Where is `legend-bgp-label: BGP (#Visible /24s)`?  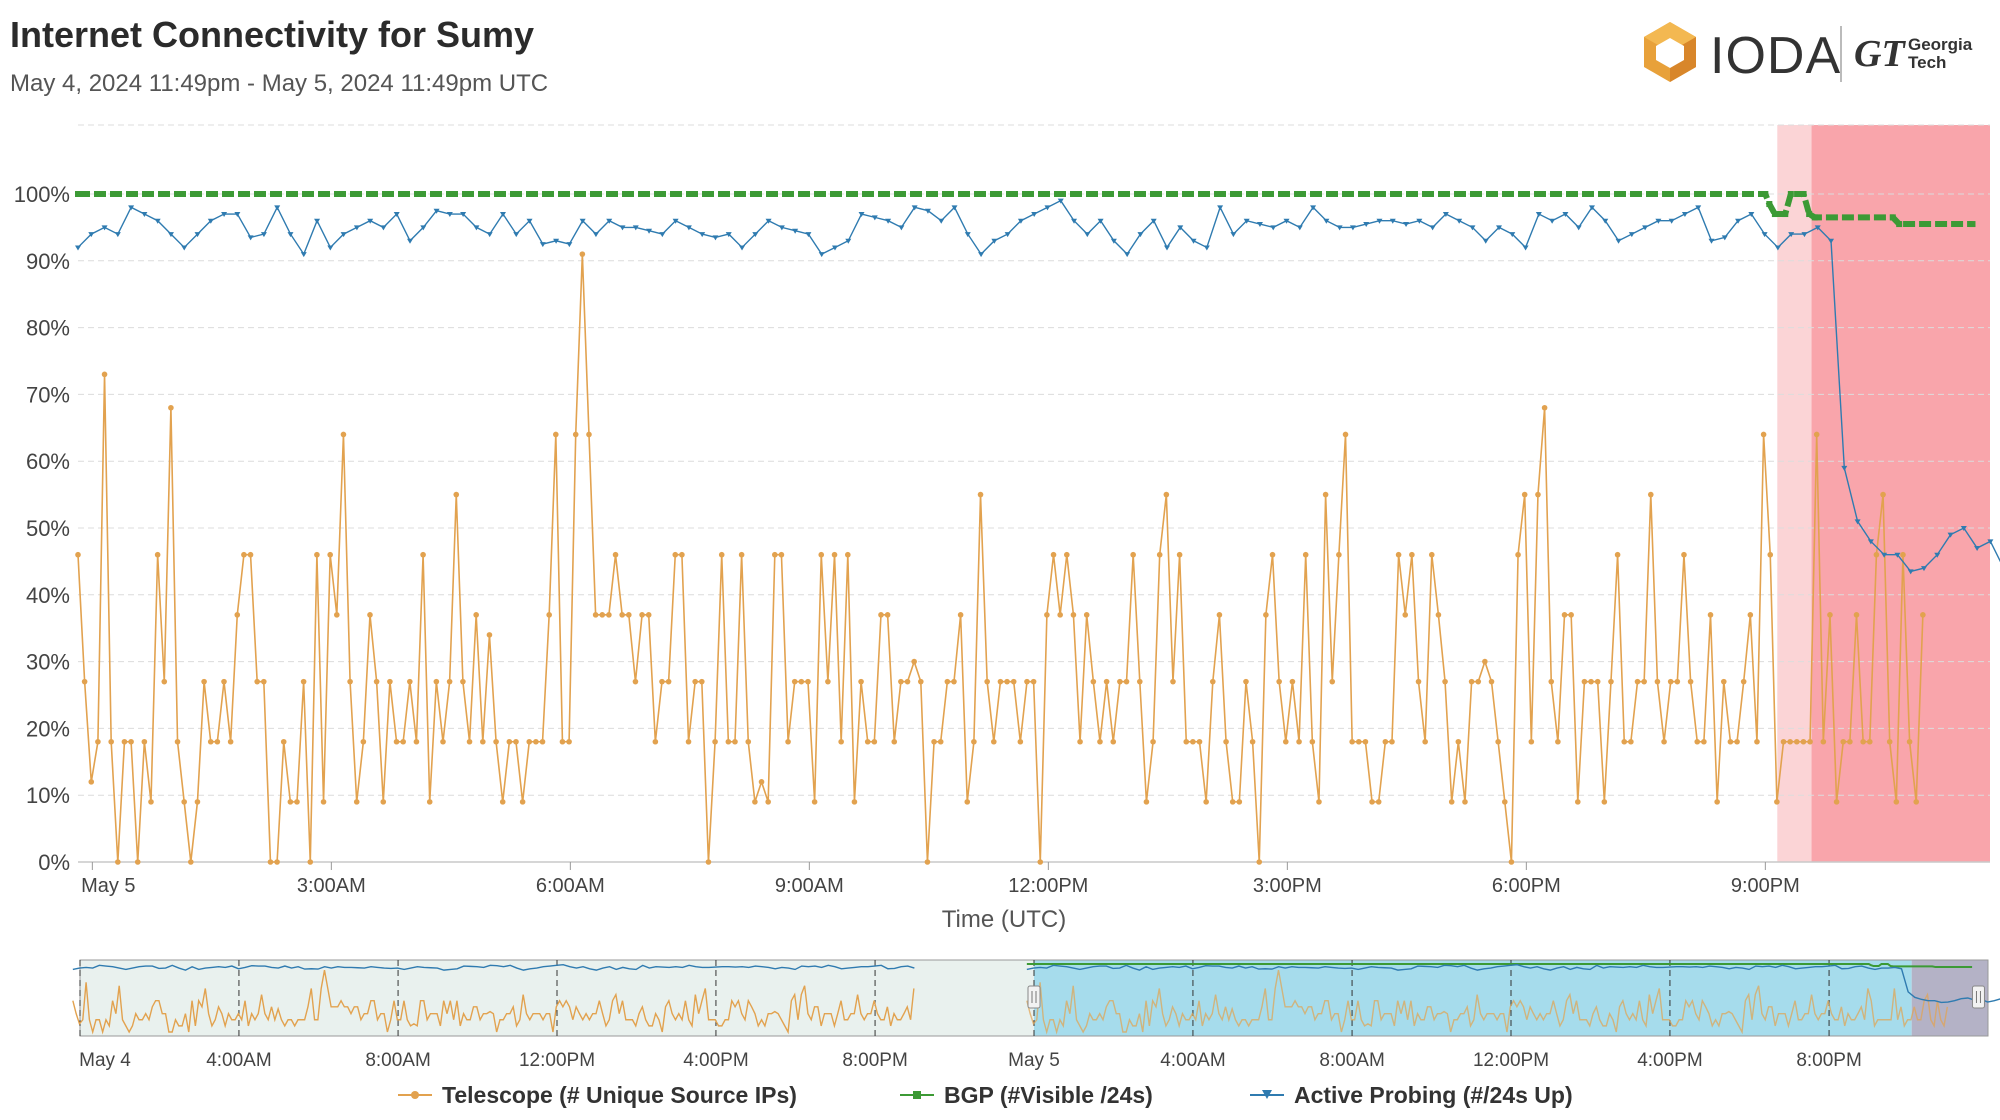
legend-bgp-label: BGP (#Visible /24s) is located at coordinates (1048, 1094).